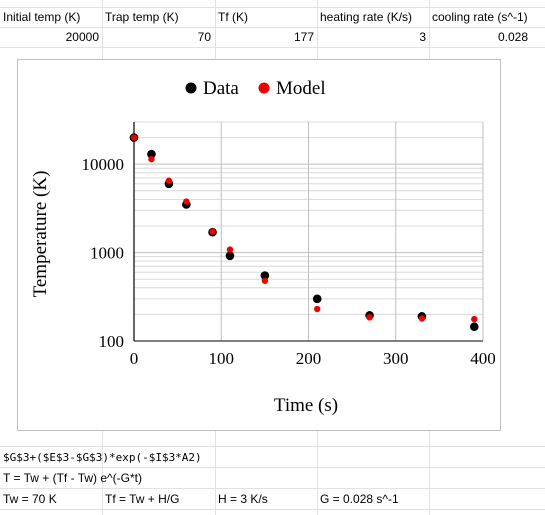  Describe the element at coordinates (306, 405) in the screenshot. I see `x-axis-label: Time (s)` at that location.